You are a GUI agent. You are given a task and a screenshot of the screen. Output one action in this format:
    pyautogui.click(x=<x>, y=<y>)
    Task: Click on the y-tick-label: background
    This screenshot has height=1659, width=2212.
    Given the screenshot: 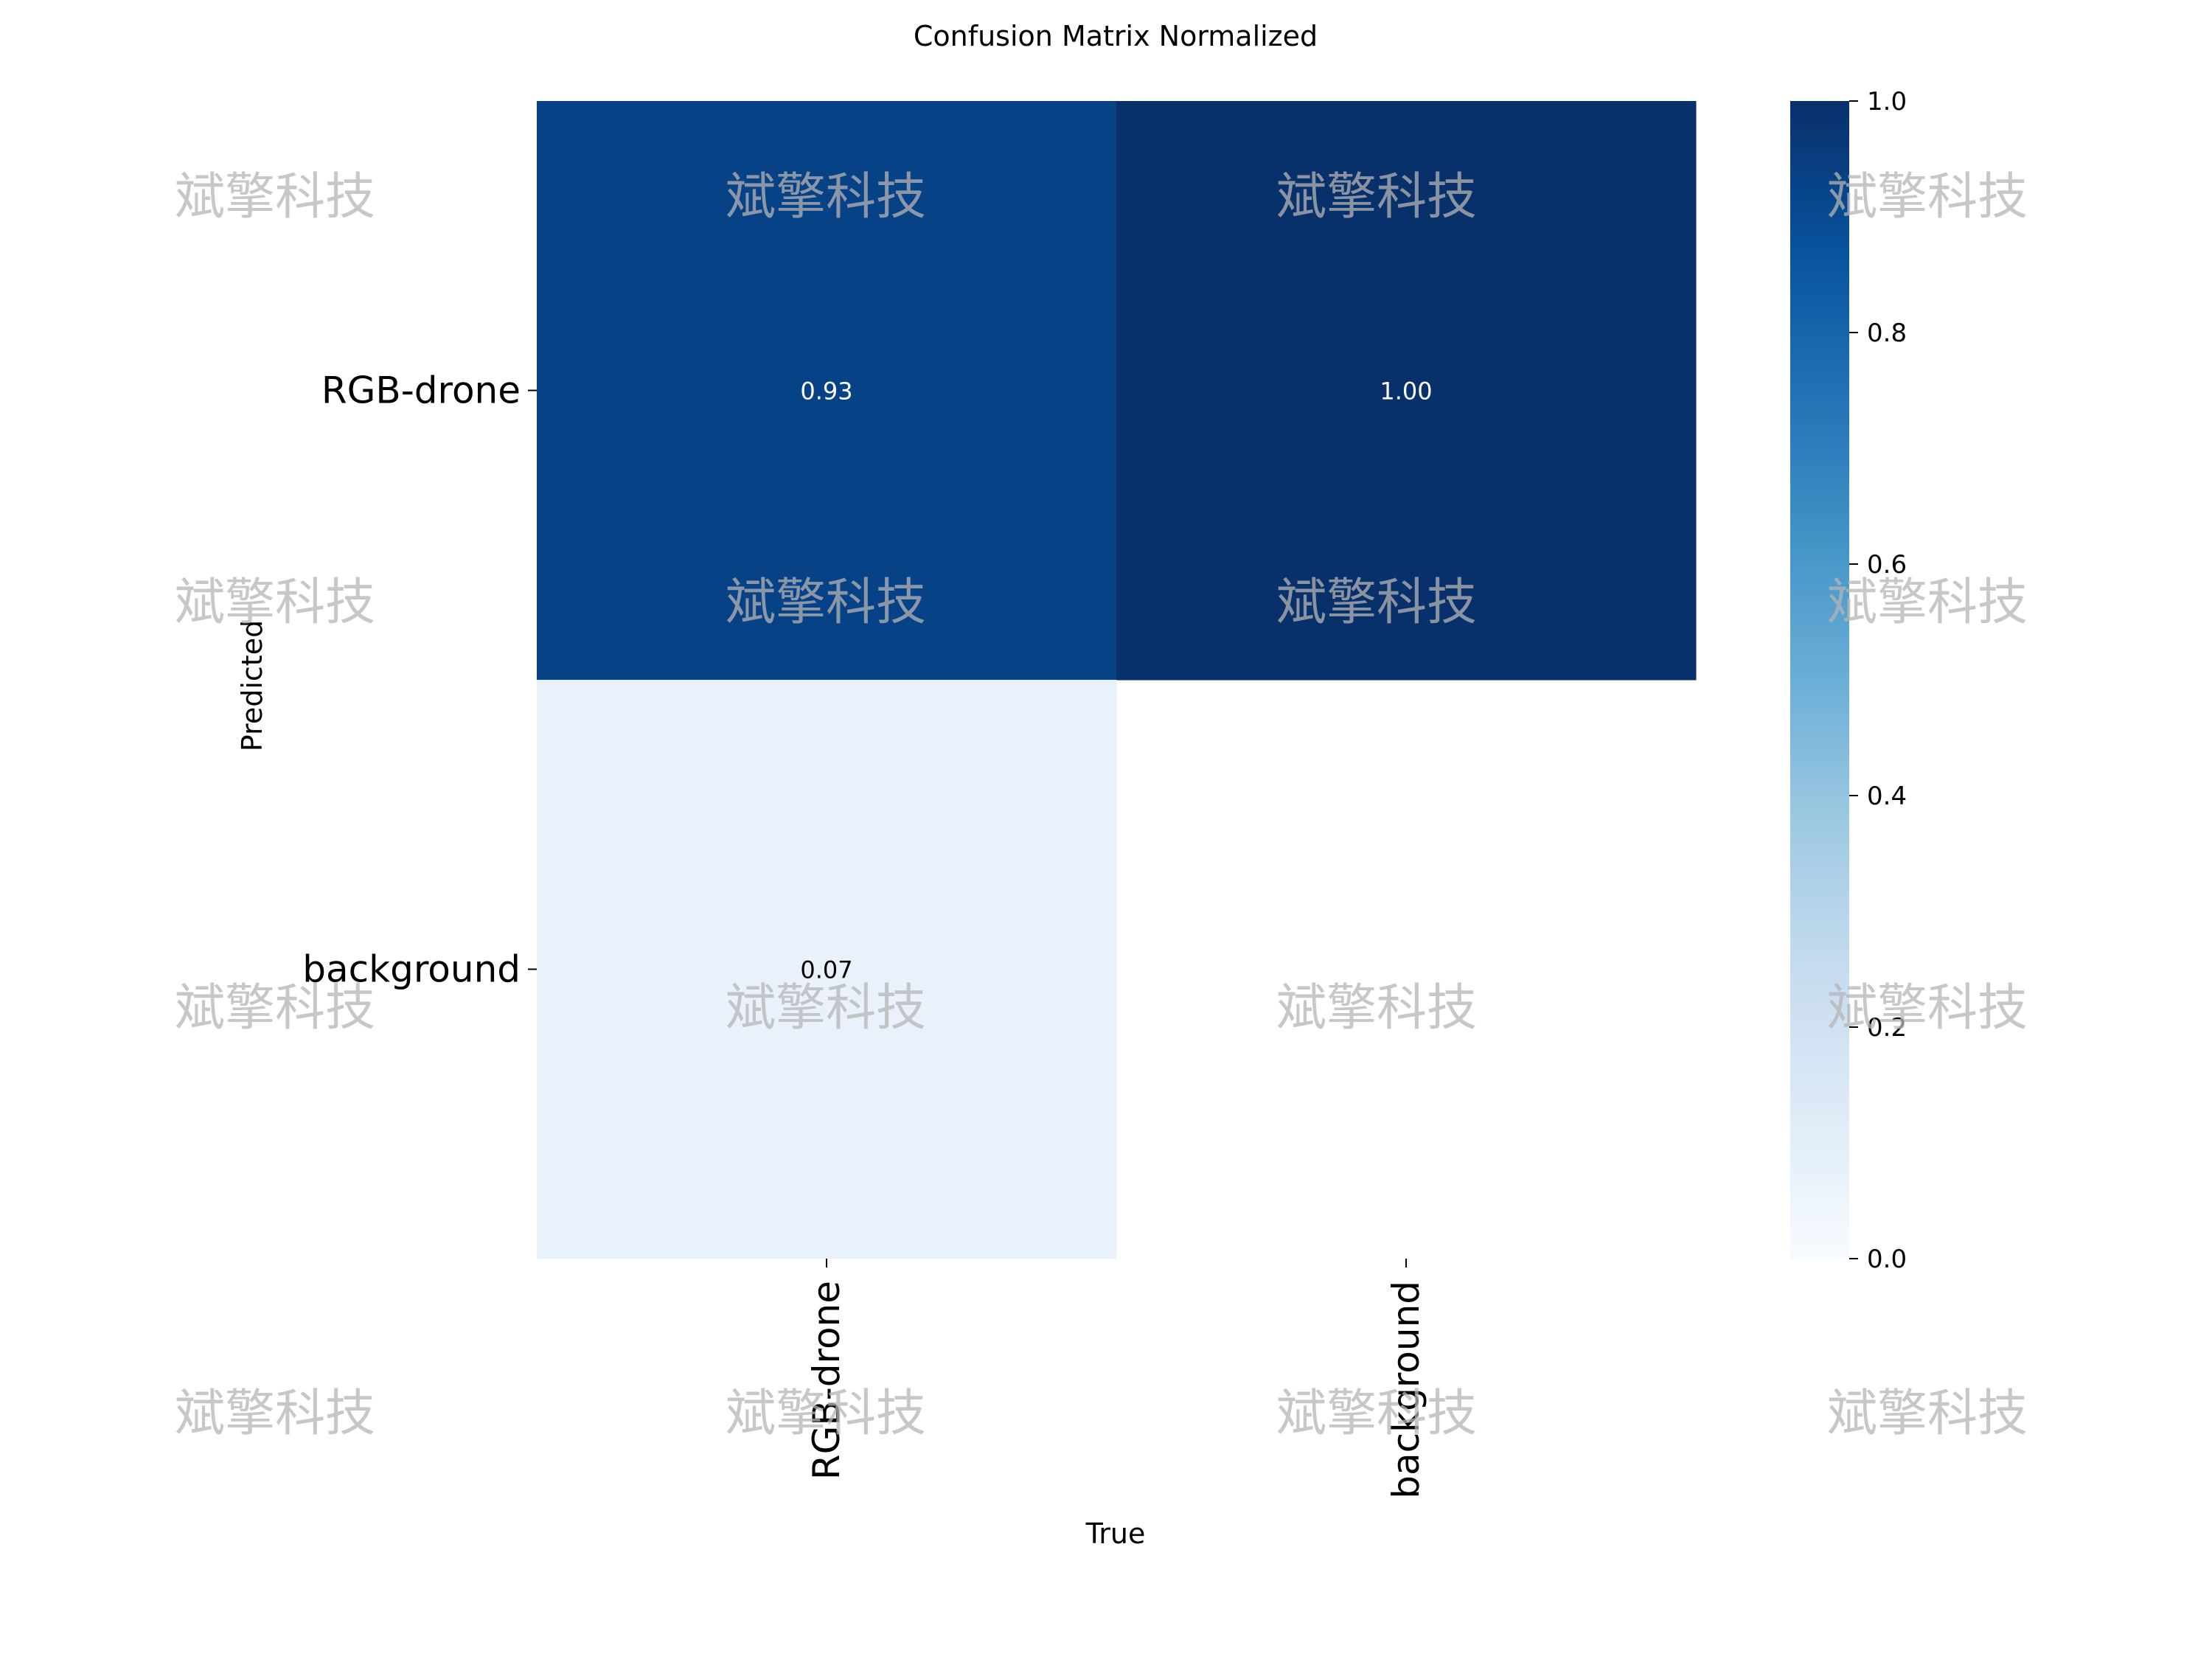 What is the action you would take?
    pyautogui.click(x=411, y=969)
    